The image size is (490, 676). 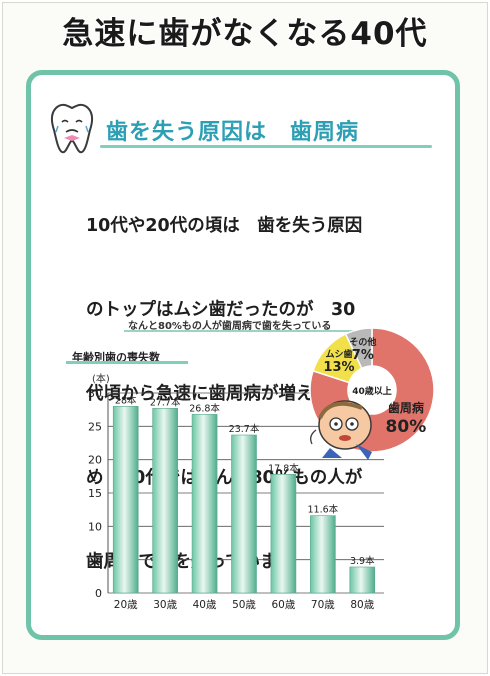 What do you see at coordinates (95, 393) in the screenshot?
I see `y-tick-label: 30` at bounding box center [95, 393].